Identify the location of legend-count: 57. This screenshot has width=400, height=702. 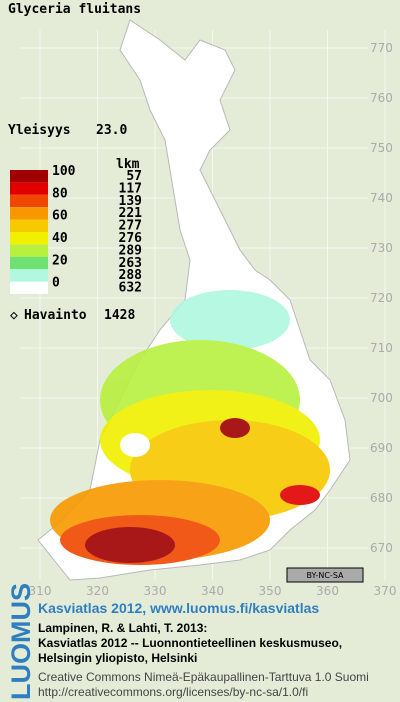
(134, 176).